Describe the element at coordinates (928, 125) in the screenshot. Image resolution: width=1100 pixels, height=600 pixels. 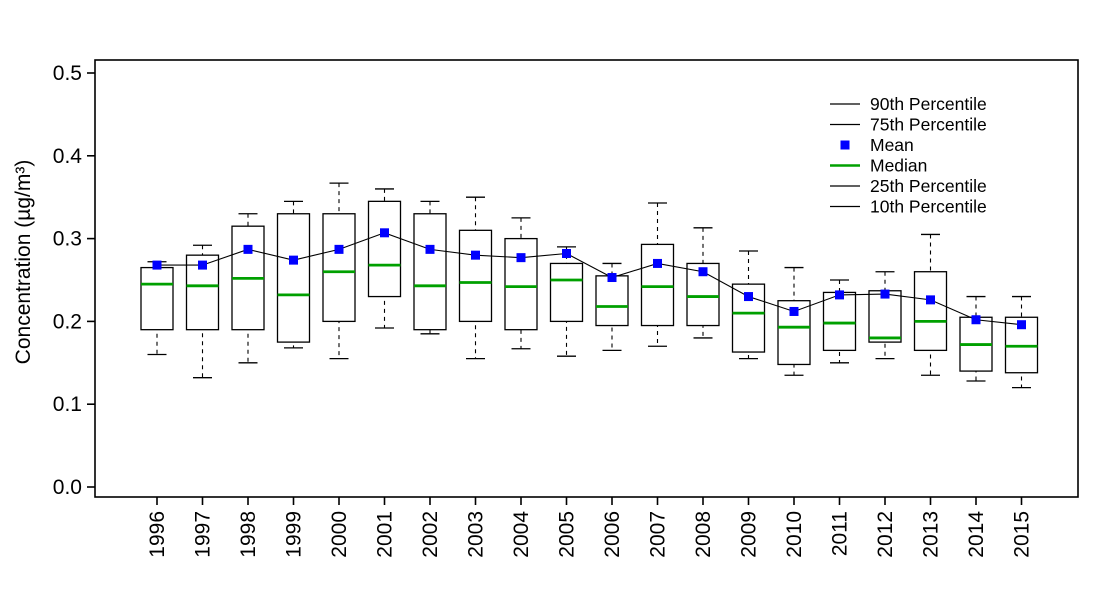
I see `legend-label: 75th Percentile` at that location.